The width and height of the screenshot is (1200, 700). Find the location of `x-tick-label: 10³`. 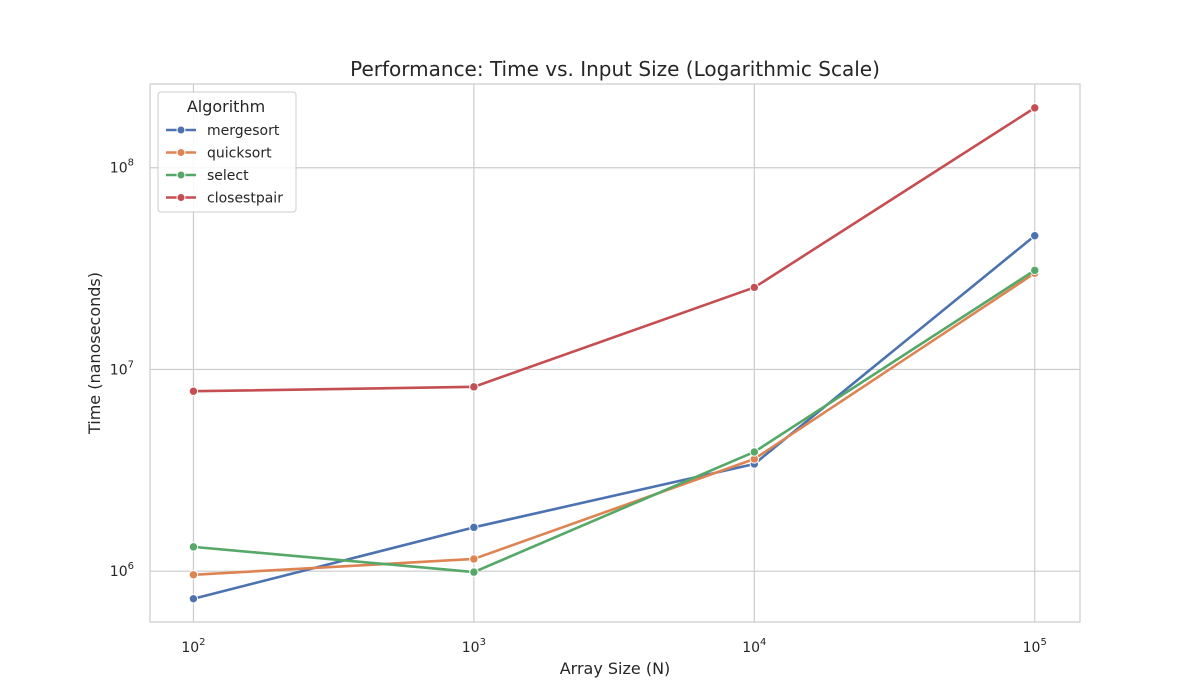

x-tick-label: 10³ is located at coordinates (474, 646).